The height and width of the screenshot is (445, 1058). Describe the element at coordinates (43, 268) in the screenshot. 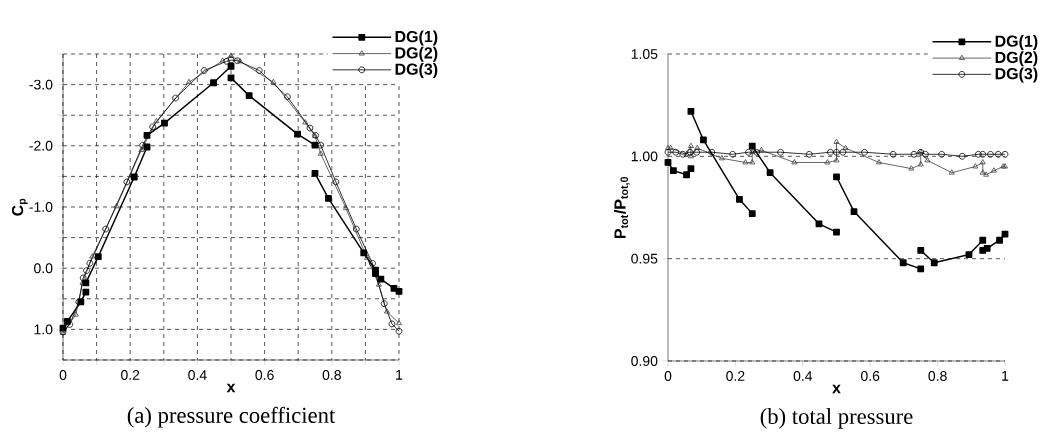

I see `y-tick-label: 0.0` at that location.